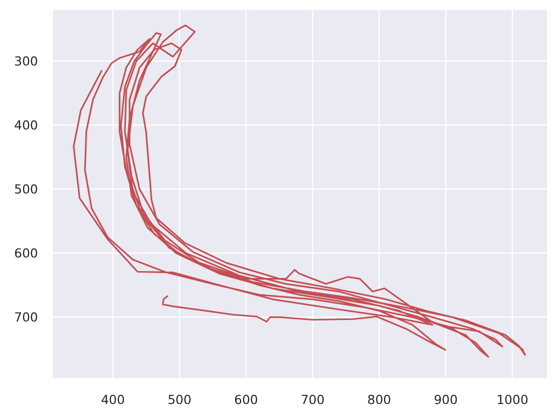  I want to click on y-tick-label: 600, so click(26, 253).